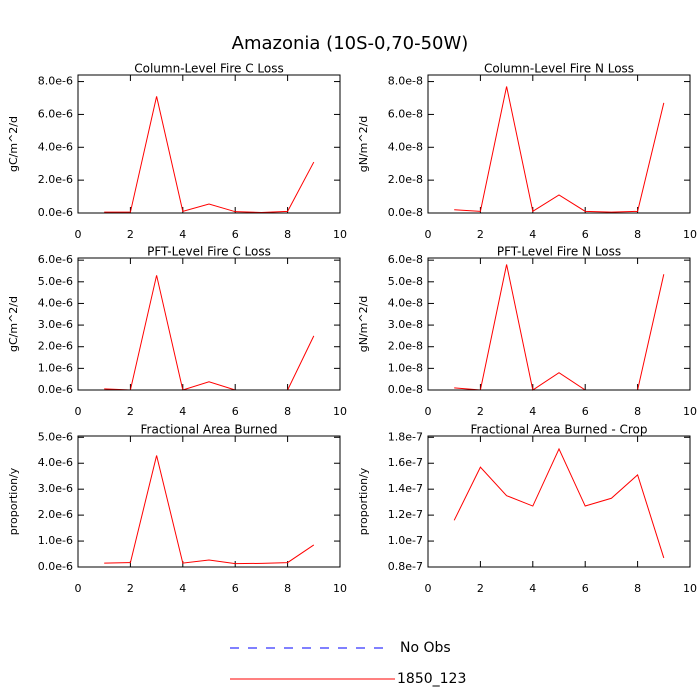 This screenshot has width=700, height=700. I want to click on legend-label: No Obs, so click(425, 648).